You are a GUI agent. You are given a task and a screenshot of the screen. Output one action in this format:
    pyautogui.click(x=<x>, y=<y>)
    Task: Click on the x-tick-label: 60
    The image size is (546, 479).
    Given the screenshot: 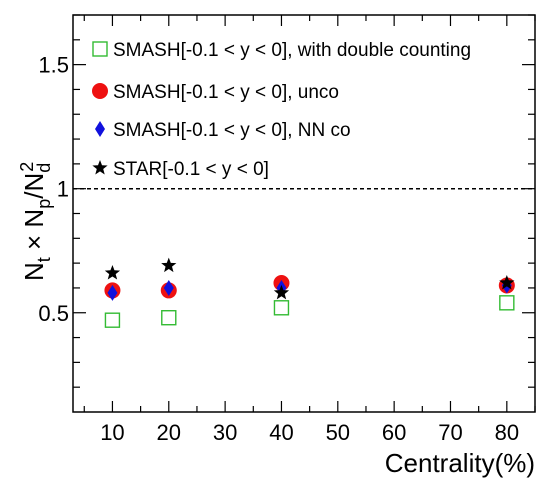 What is the action you would take?
    pyautogui.click(x=394, y=432)
    